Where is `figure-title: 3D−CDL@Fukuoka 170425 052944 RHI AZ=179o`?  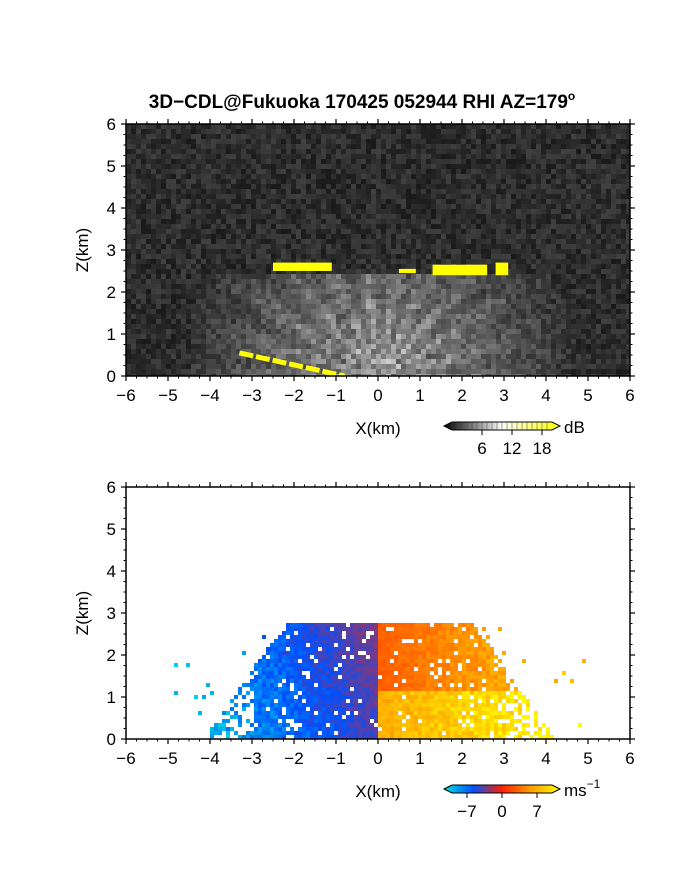
figure-title: 3D−CDL@Fukuoka 170425 052944 RHI AZ=179o is located at coordinates (362, 101).